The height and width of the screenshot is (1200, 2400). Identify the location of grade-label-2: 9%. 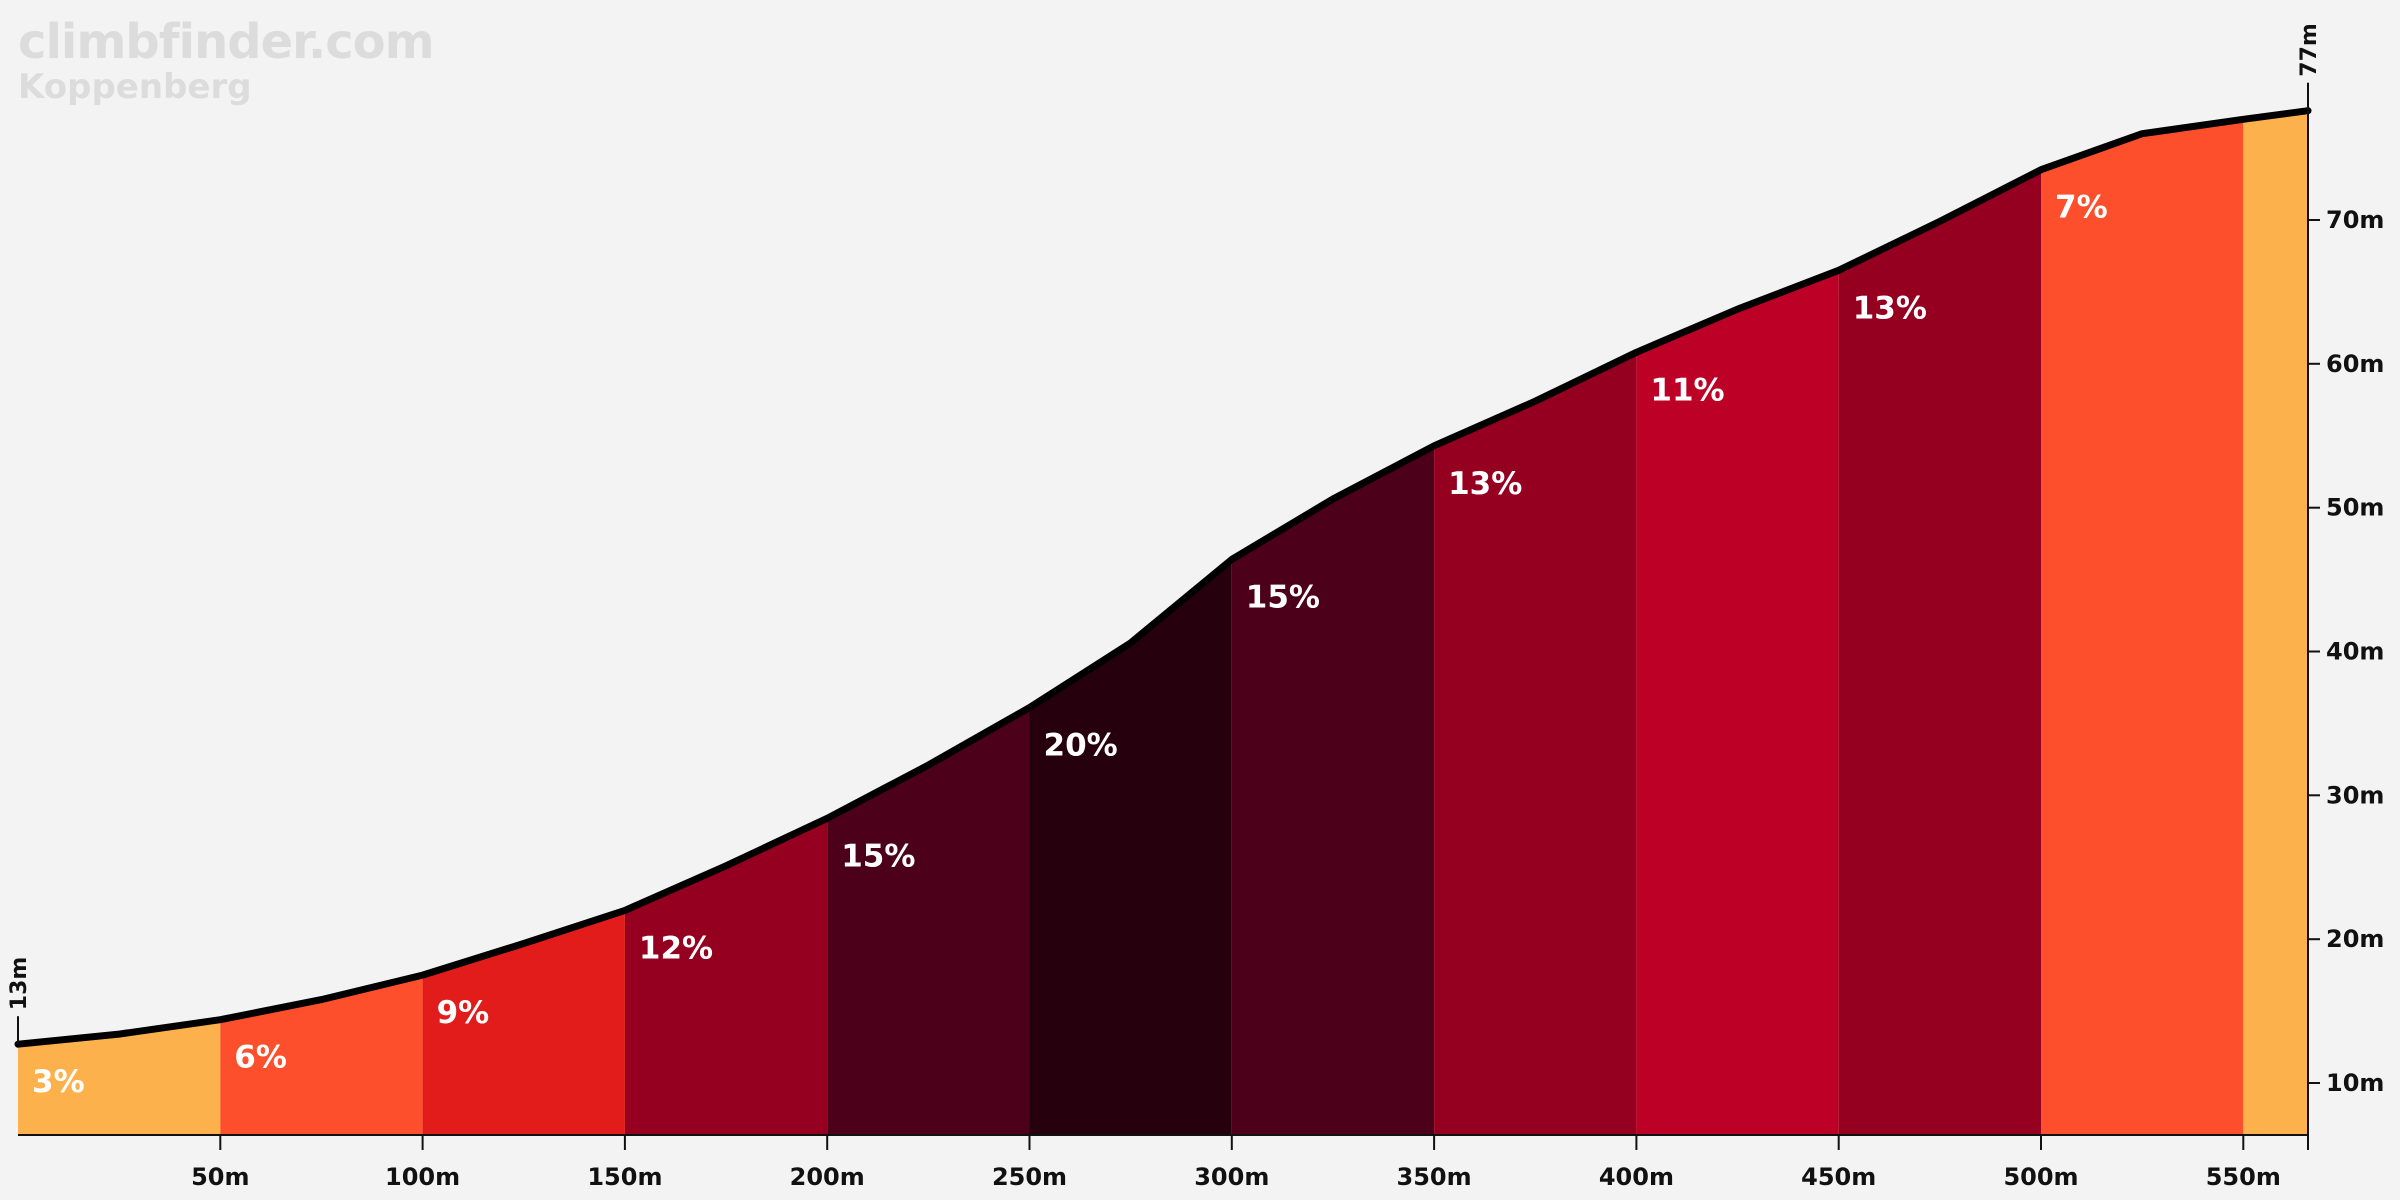
(463, 1013).